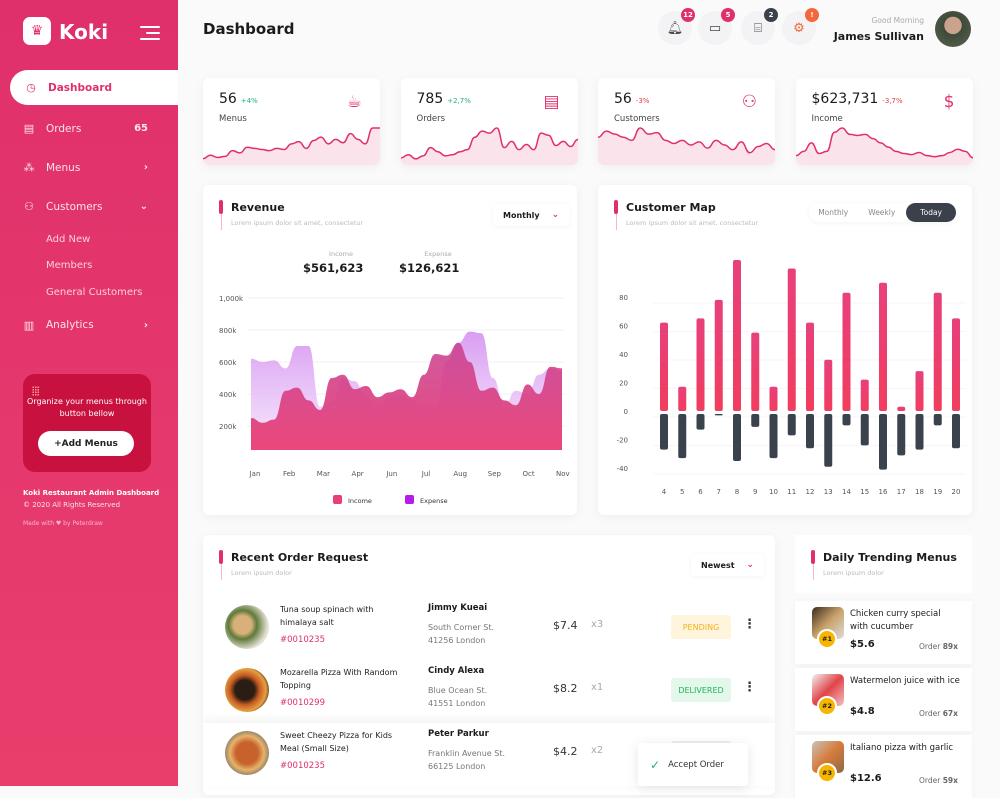 The image size is (1000, 798). Describe the element at coordinates (637, 119) in the screenshot. I see `stat-label: Customers` at that location.